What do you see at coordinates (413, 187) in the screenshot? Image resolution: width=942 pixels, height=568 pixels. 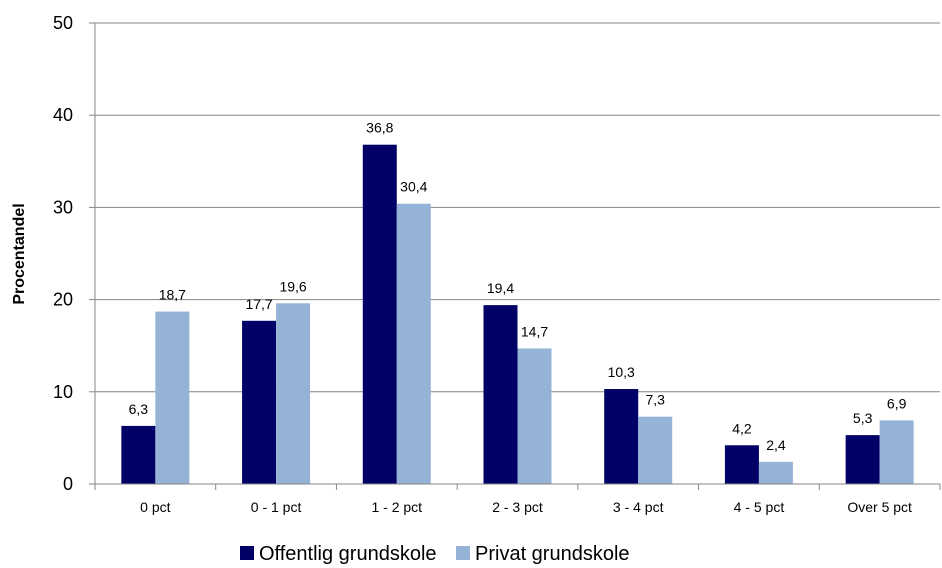 I see `data-label: 30,4` at bounding box center [413, 187].